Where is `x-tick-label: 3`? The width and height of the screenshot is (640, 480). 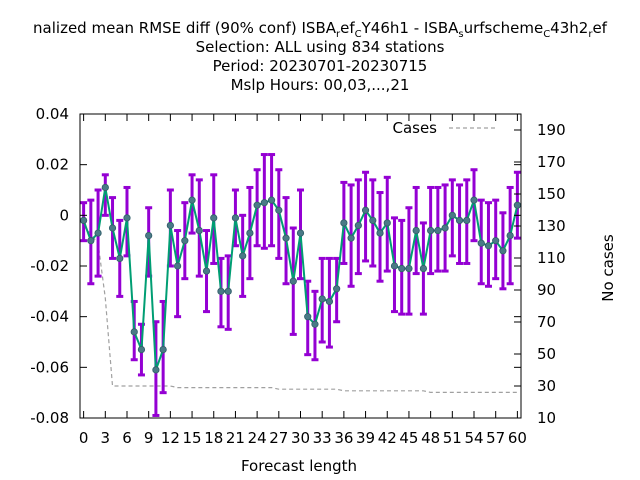 x-tick-label: 3 is located at coordinates (106, 438).